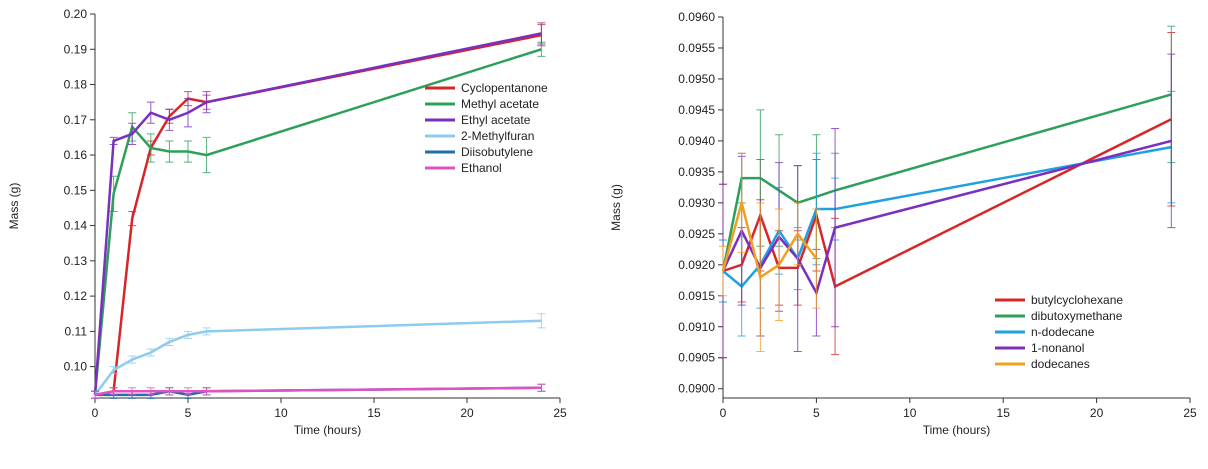 This screenshot has width=1208, height=469. What do you see at coordinates (76, 14) in the screenshot?
I see `y-tick-label: 0.20` at bounding box center [76, 14].